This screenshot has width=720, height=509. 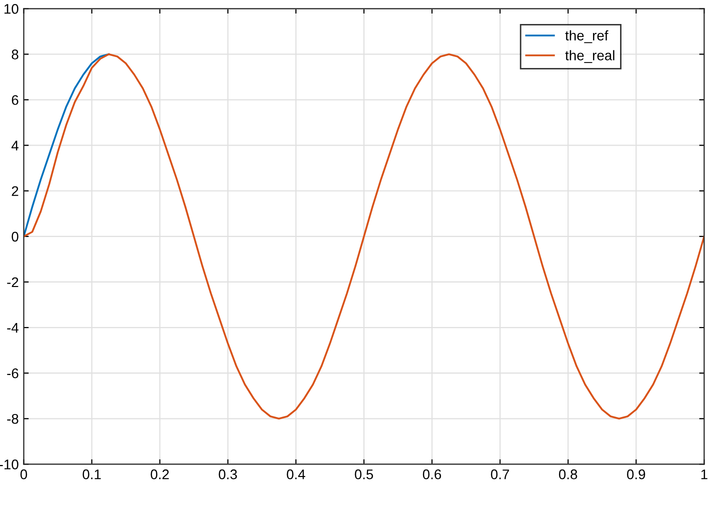 I want to click on y-tick-label: -8, so click(x=12, y=419).